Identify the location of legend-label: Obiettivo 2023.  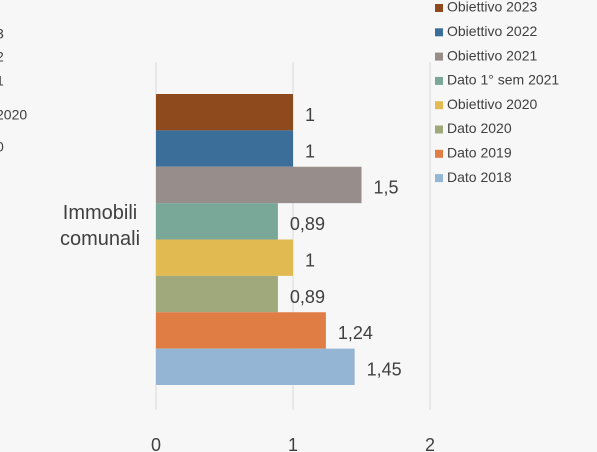
(492, 7).